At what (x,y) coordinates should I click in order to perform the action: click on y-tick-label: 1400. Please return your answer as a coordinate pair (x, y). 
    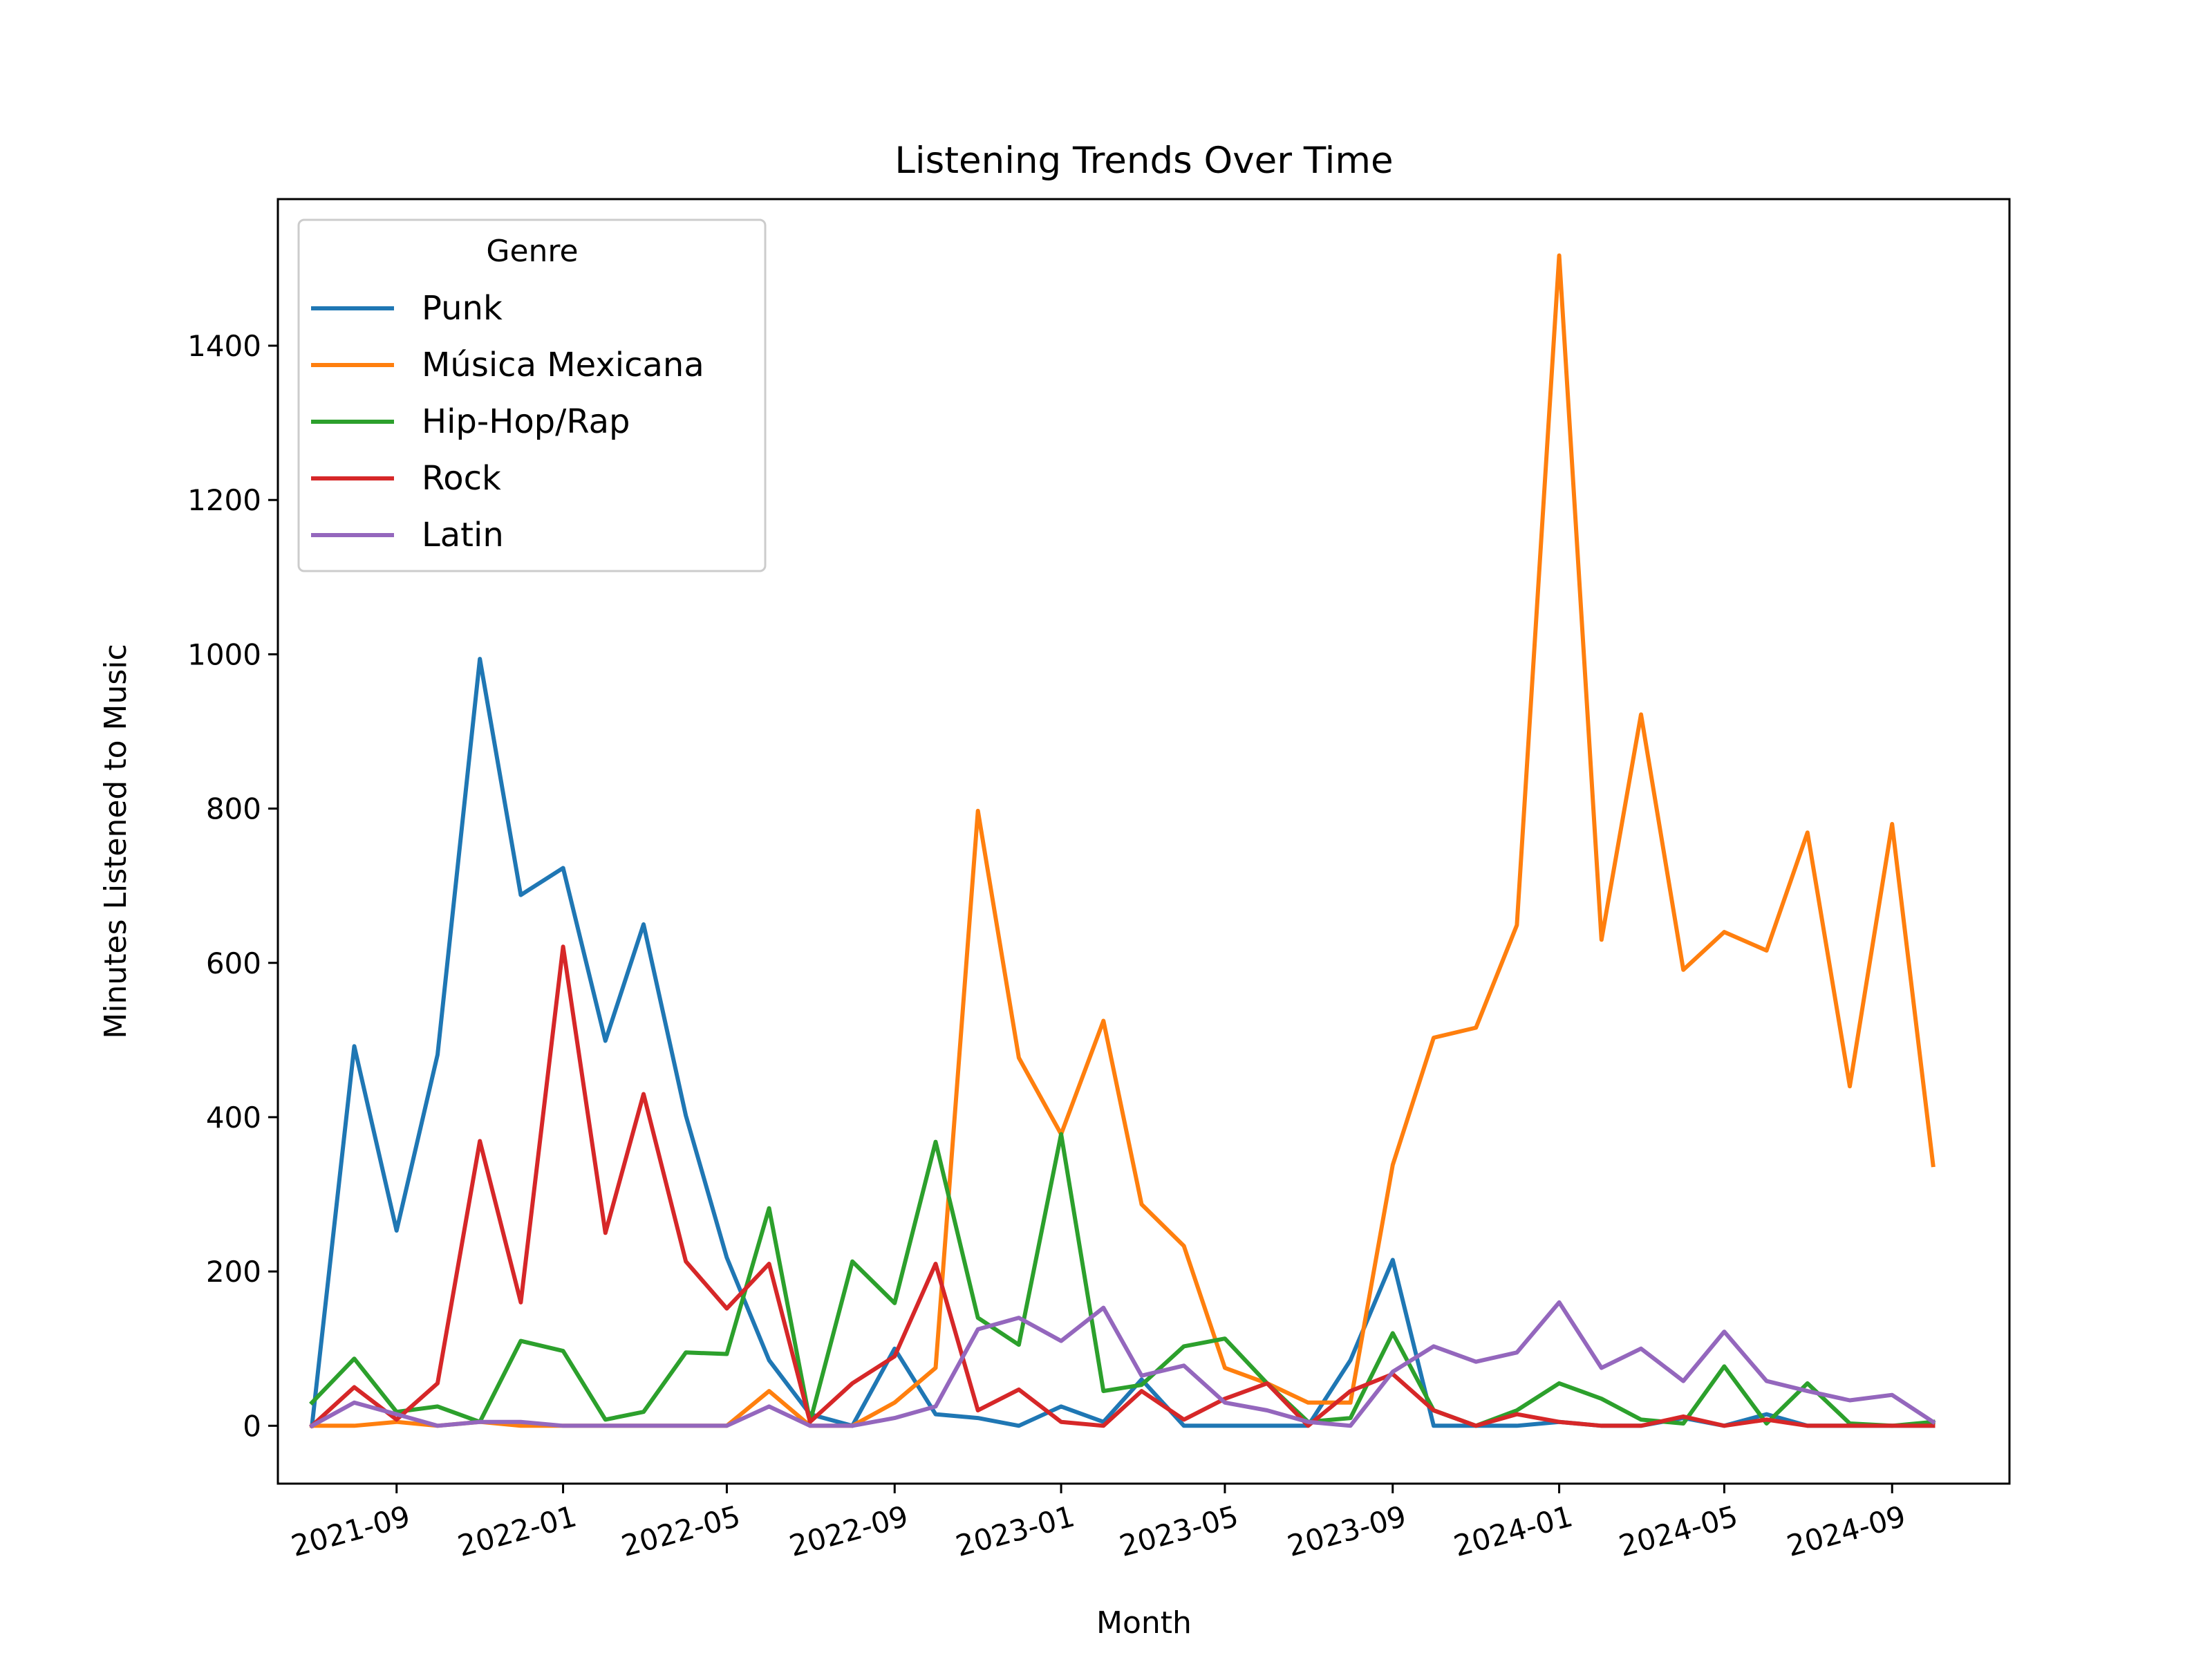
    Looking at the image, I should click on (224, 346).